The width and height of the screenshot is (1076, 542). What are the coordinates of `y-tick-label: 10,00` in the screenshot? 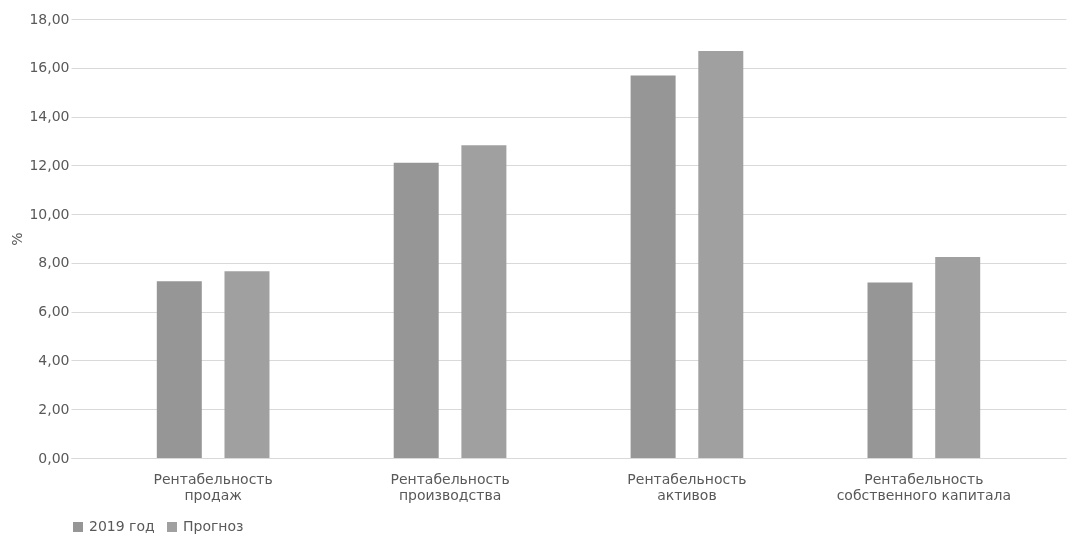 It's located at (49, 213).